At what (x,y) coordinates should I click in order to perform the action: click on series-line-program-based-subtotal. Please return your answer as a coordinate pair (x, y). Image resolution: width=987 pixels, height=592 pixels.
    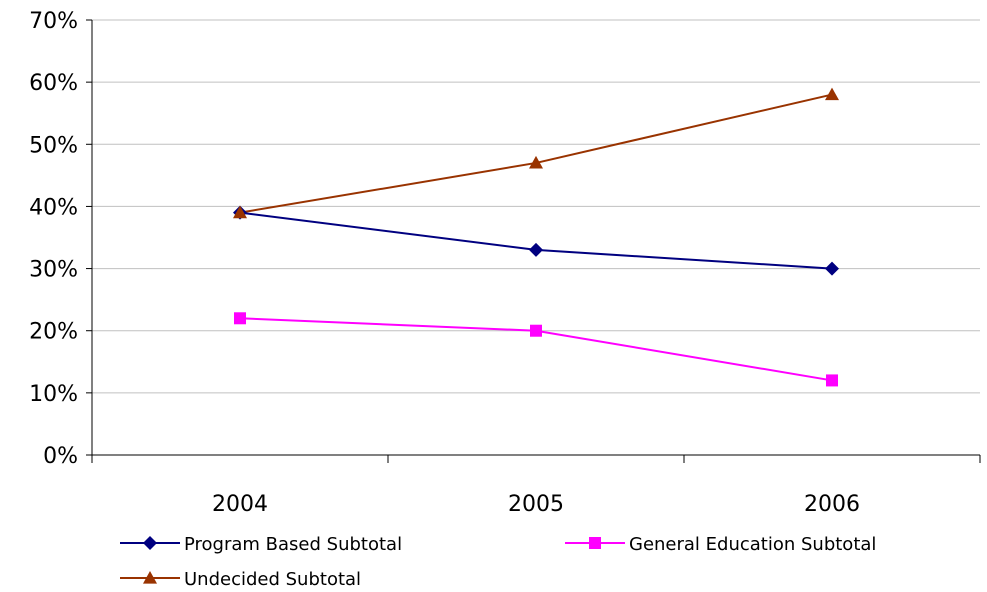
    Looking at the image, I should click on (536, 240).